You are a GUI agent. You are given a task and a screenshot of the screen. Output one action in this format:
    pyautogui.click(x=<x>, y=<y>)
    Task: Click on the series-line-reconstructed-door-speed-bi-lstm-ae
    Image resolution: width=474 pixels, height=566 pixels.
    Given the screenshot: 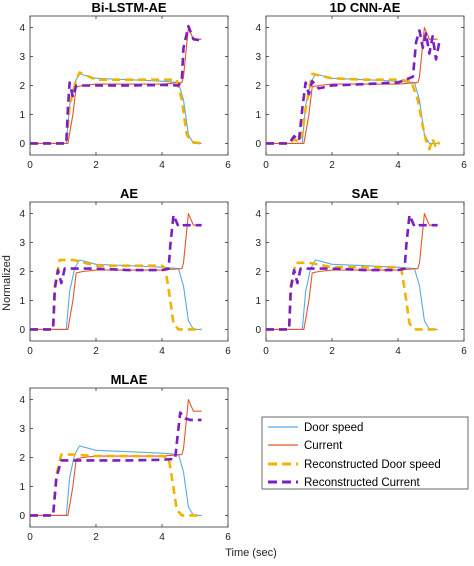 What is the action you would take?
    pyautogui.click(x=116, y=108)
    